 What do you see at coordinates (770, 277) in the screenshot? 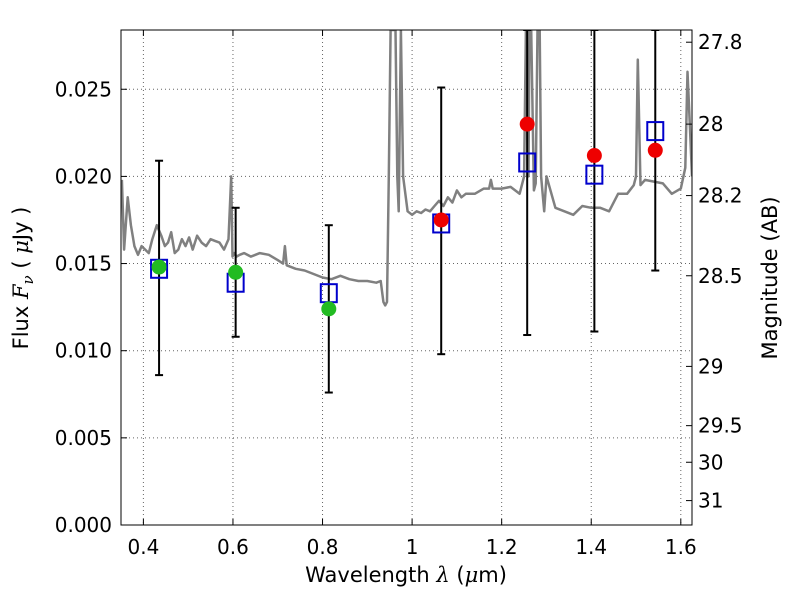
I see `y2-axis-label: Magnitude (AB)` at bounding box center [770, 277].